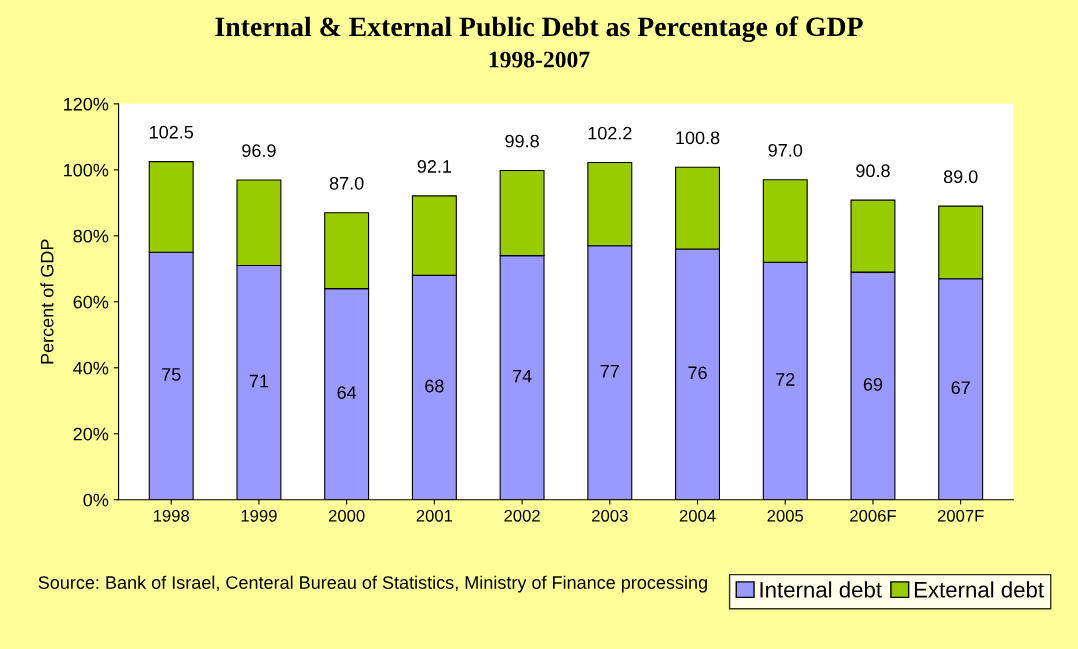 This screenshot has height=649, width=1078. Describe the element at coordinates (873, 515) in the screenshot. I see `x-tick-label: 2006F` at that location.